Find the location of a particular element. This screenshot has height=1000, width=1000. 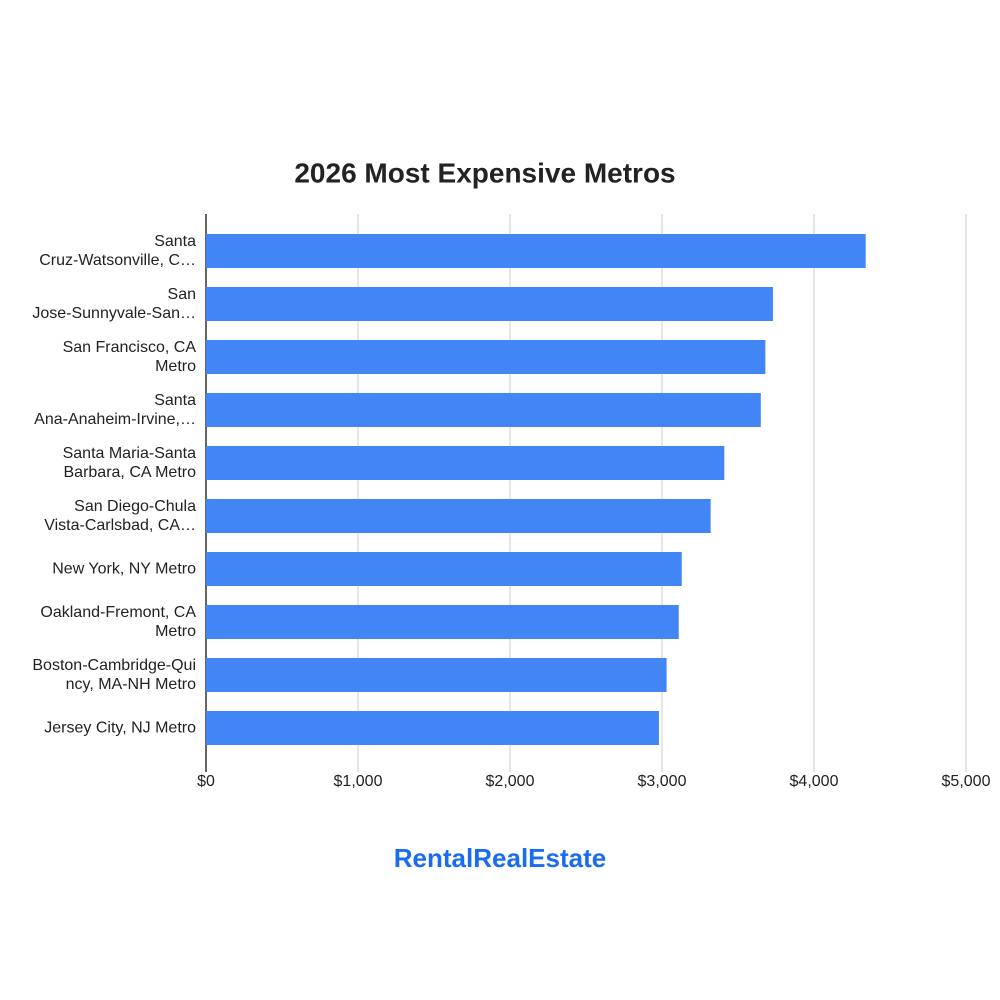

y-tick-label: San Francisco, CA Metro is located at coordinates (129, 357).